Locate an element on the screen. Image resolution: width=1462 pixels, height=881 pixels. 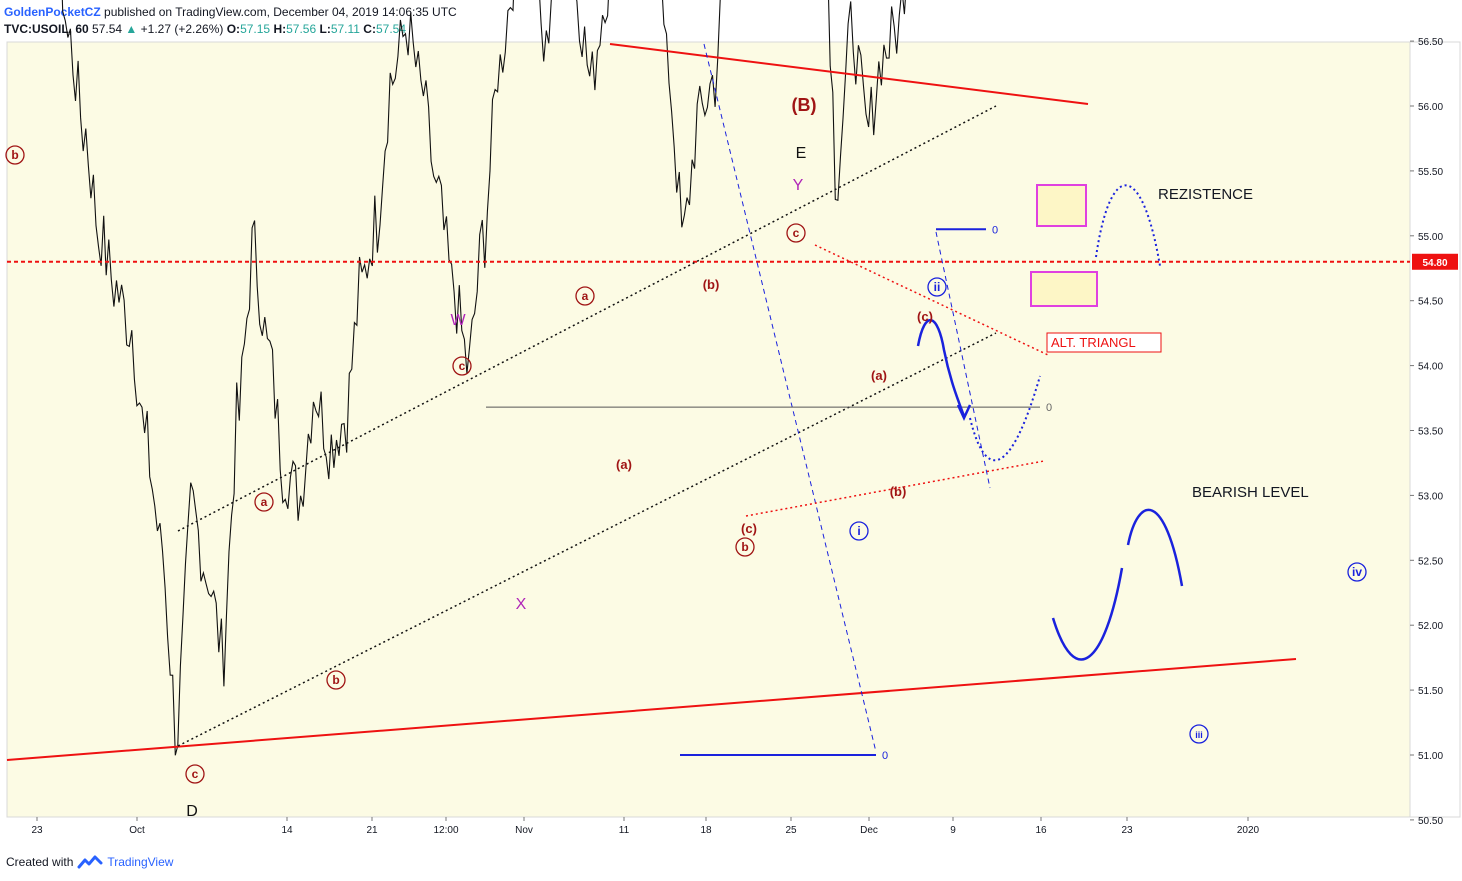
low-label: L: is located at coordinates (325, 29).